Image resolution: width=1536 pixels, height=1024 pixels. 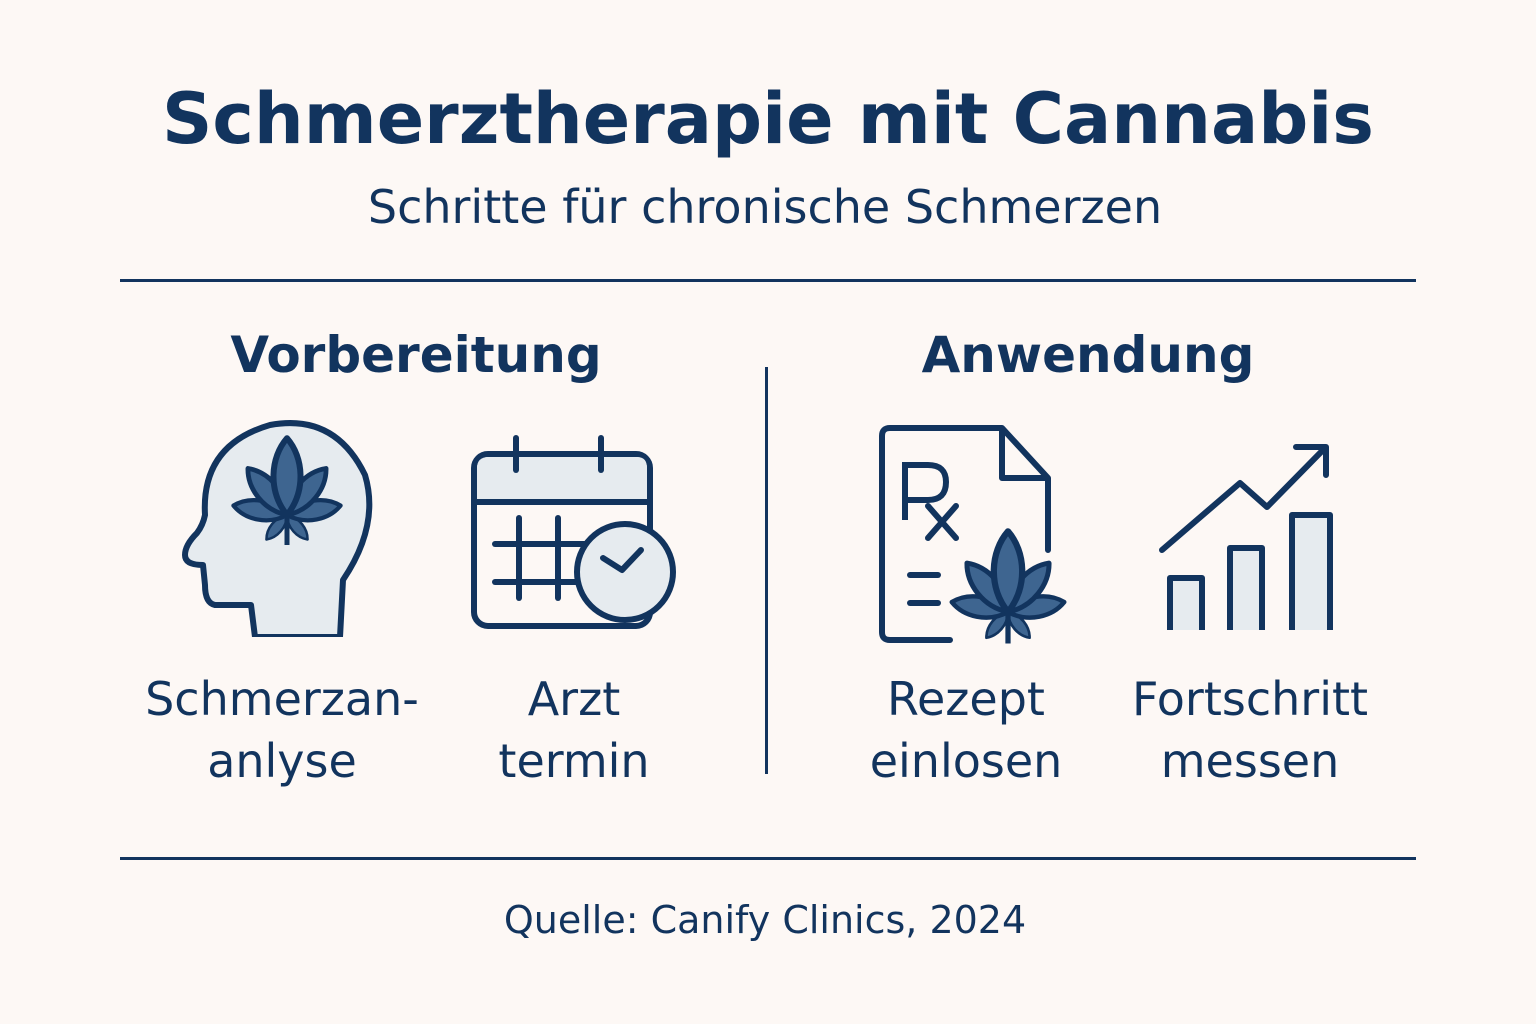 What do you see at coordinates (282, 730) in the screenshot?
I see `step-label-schmerzanalyse: Schmerzan- anlyse` at bounding box center [282, 730].